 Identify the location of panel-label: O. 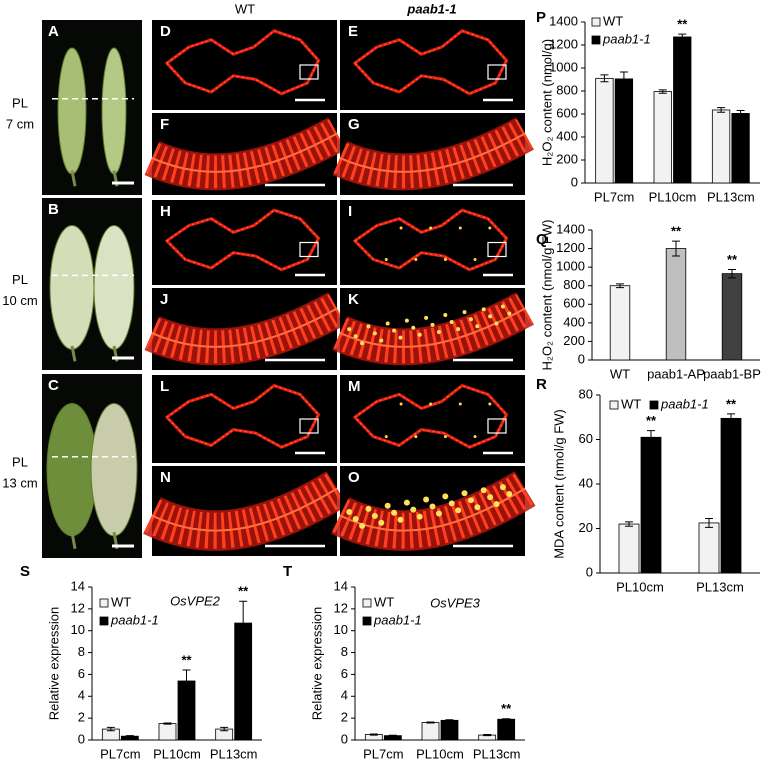
(354, 477).